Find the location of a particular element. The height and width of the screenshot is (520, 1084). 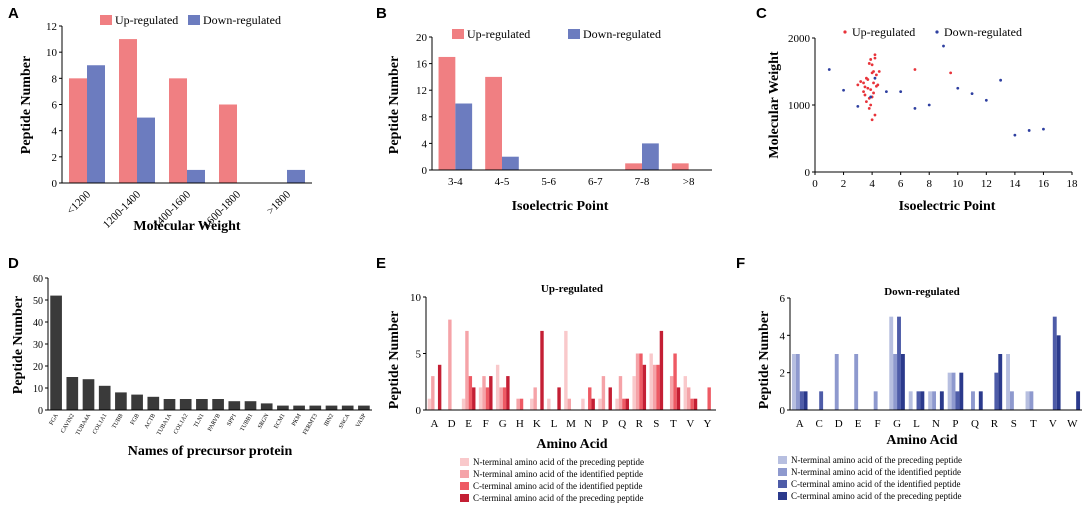

panel-d-y-tick-label: 10 is located at coordinates (38, 389).